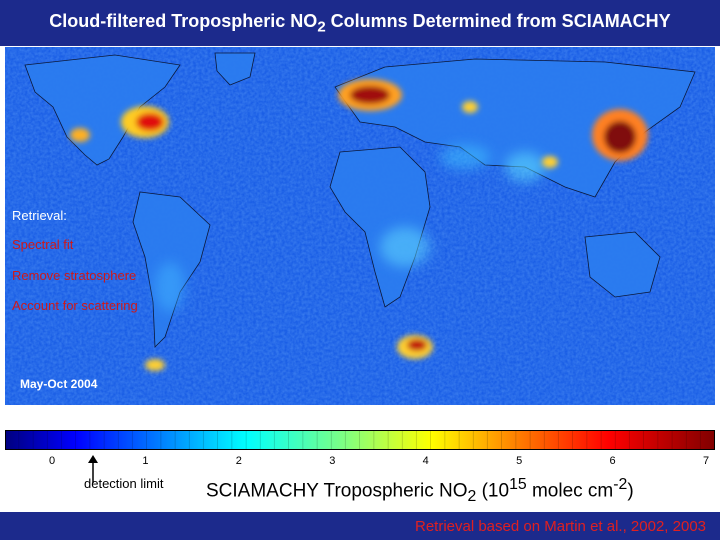 The image size is (720, 540). What do you see at coordinates (417, 345) in the screenshot?
I see `south-africa-core` at bounding box center [417, 345].